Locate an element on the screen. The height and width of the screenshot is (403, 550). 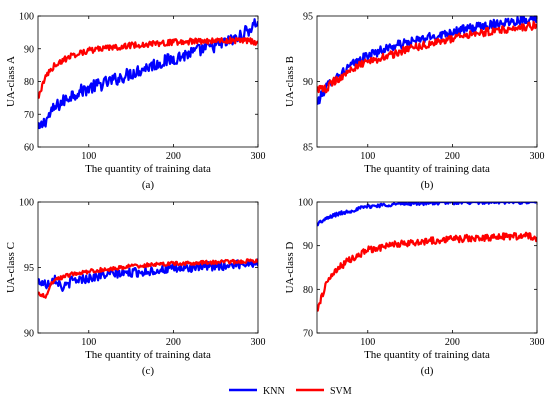
y-axis-title: UA-class D is located at coordinates (290, 268).